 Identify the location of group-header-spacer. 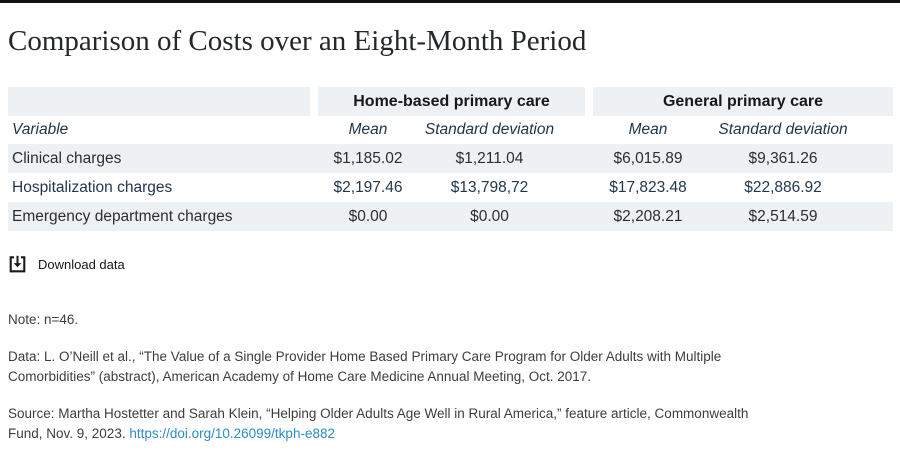
(159, 101).